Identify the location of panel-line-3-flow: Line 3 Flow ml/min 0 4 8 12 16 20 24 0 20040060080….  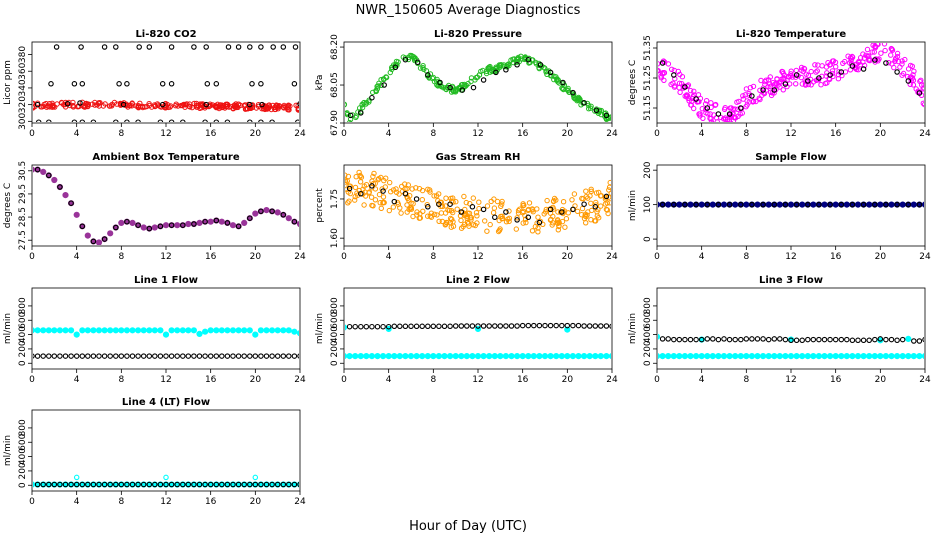
(779, 330).